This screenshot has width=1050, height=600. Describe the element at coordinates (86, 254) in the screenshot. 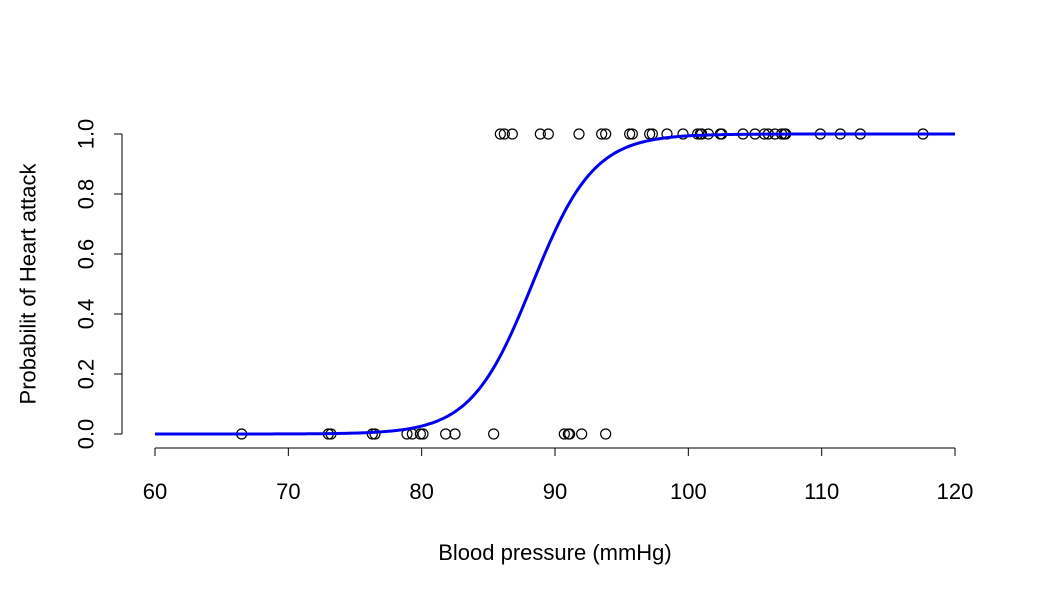

I see `y-tick-label: 0.6` at that location.